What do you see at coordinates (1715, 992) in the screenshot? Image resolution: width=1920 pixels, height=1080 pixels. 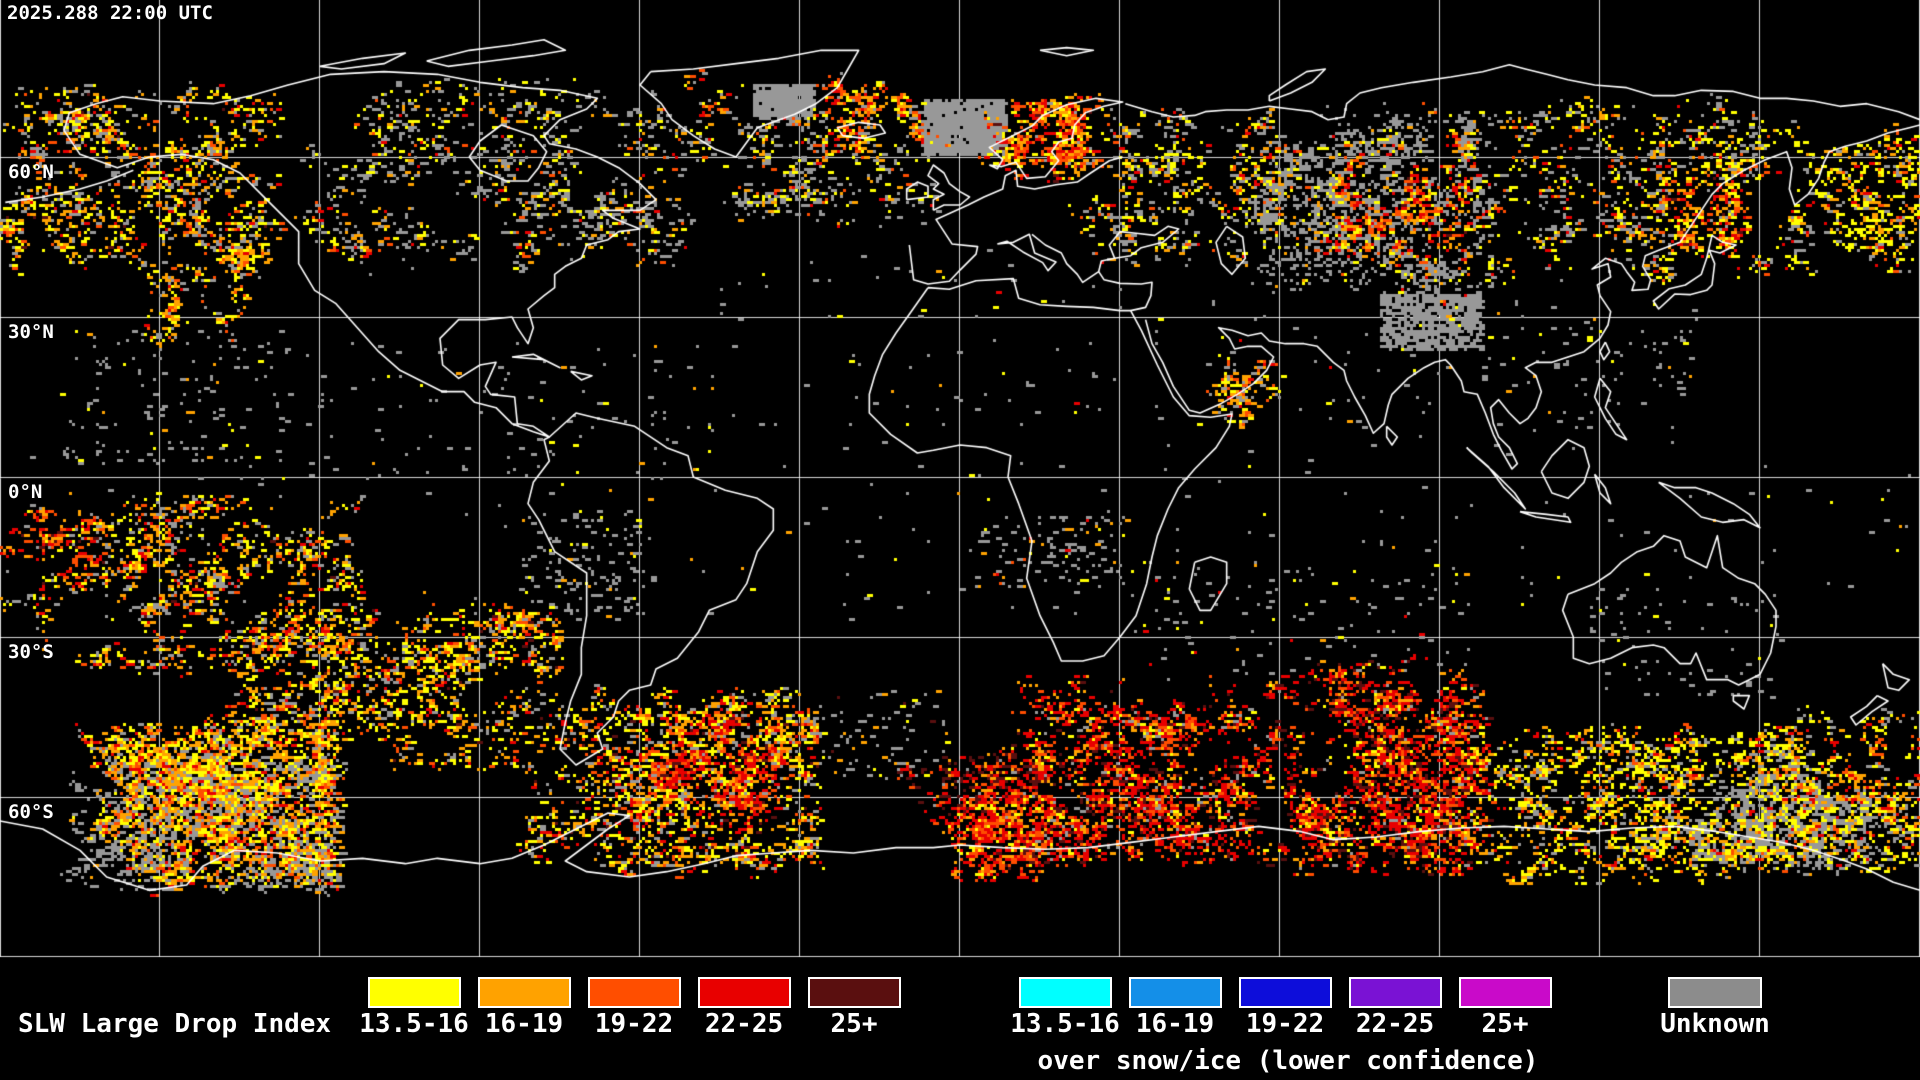 I see `legend-unknown-swatch` at bounding box center [1715, 992].